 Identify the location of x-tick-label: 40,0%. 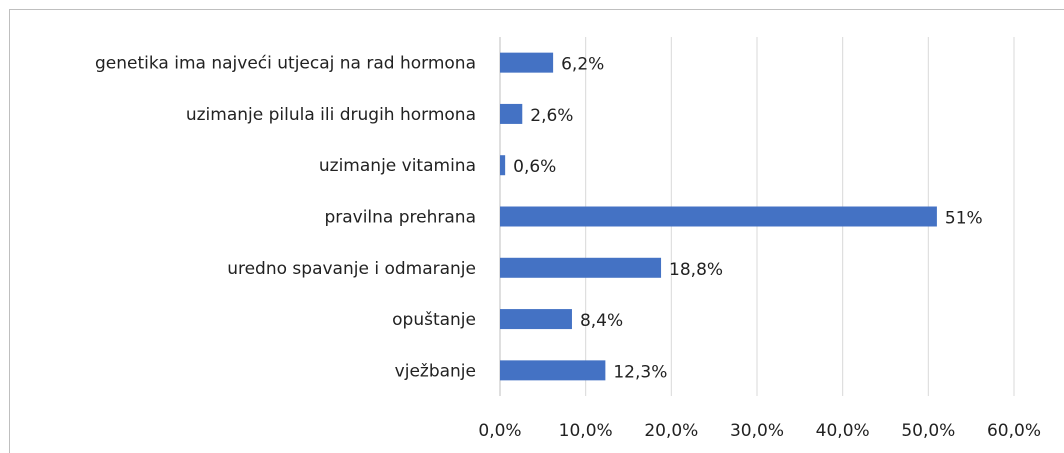
(843, 431).